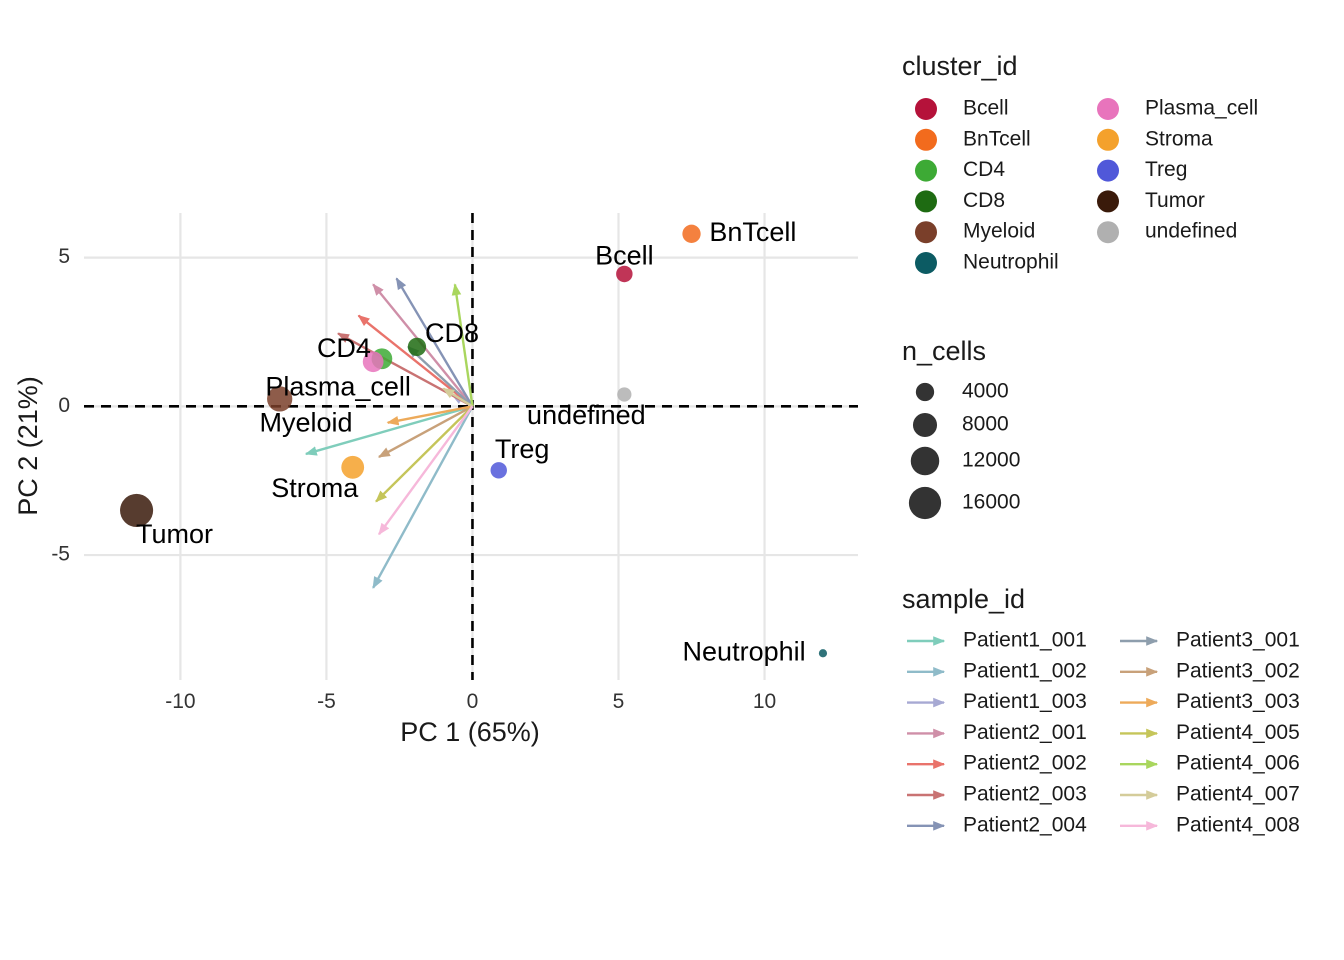 The image size is (1344, 960). I want to click on point-plasma-cell, so click(373, 362).